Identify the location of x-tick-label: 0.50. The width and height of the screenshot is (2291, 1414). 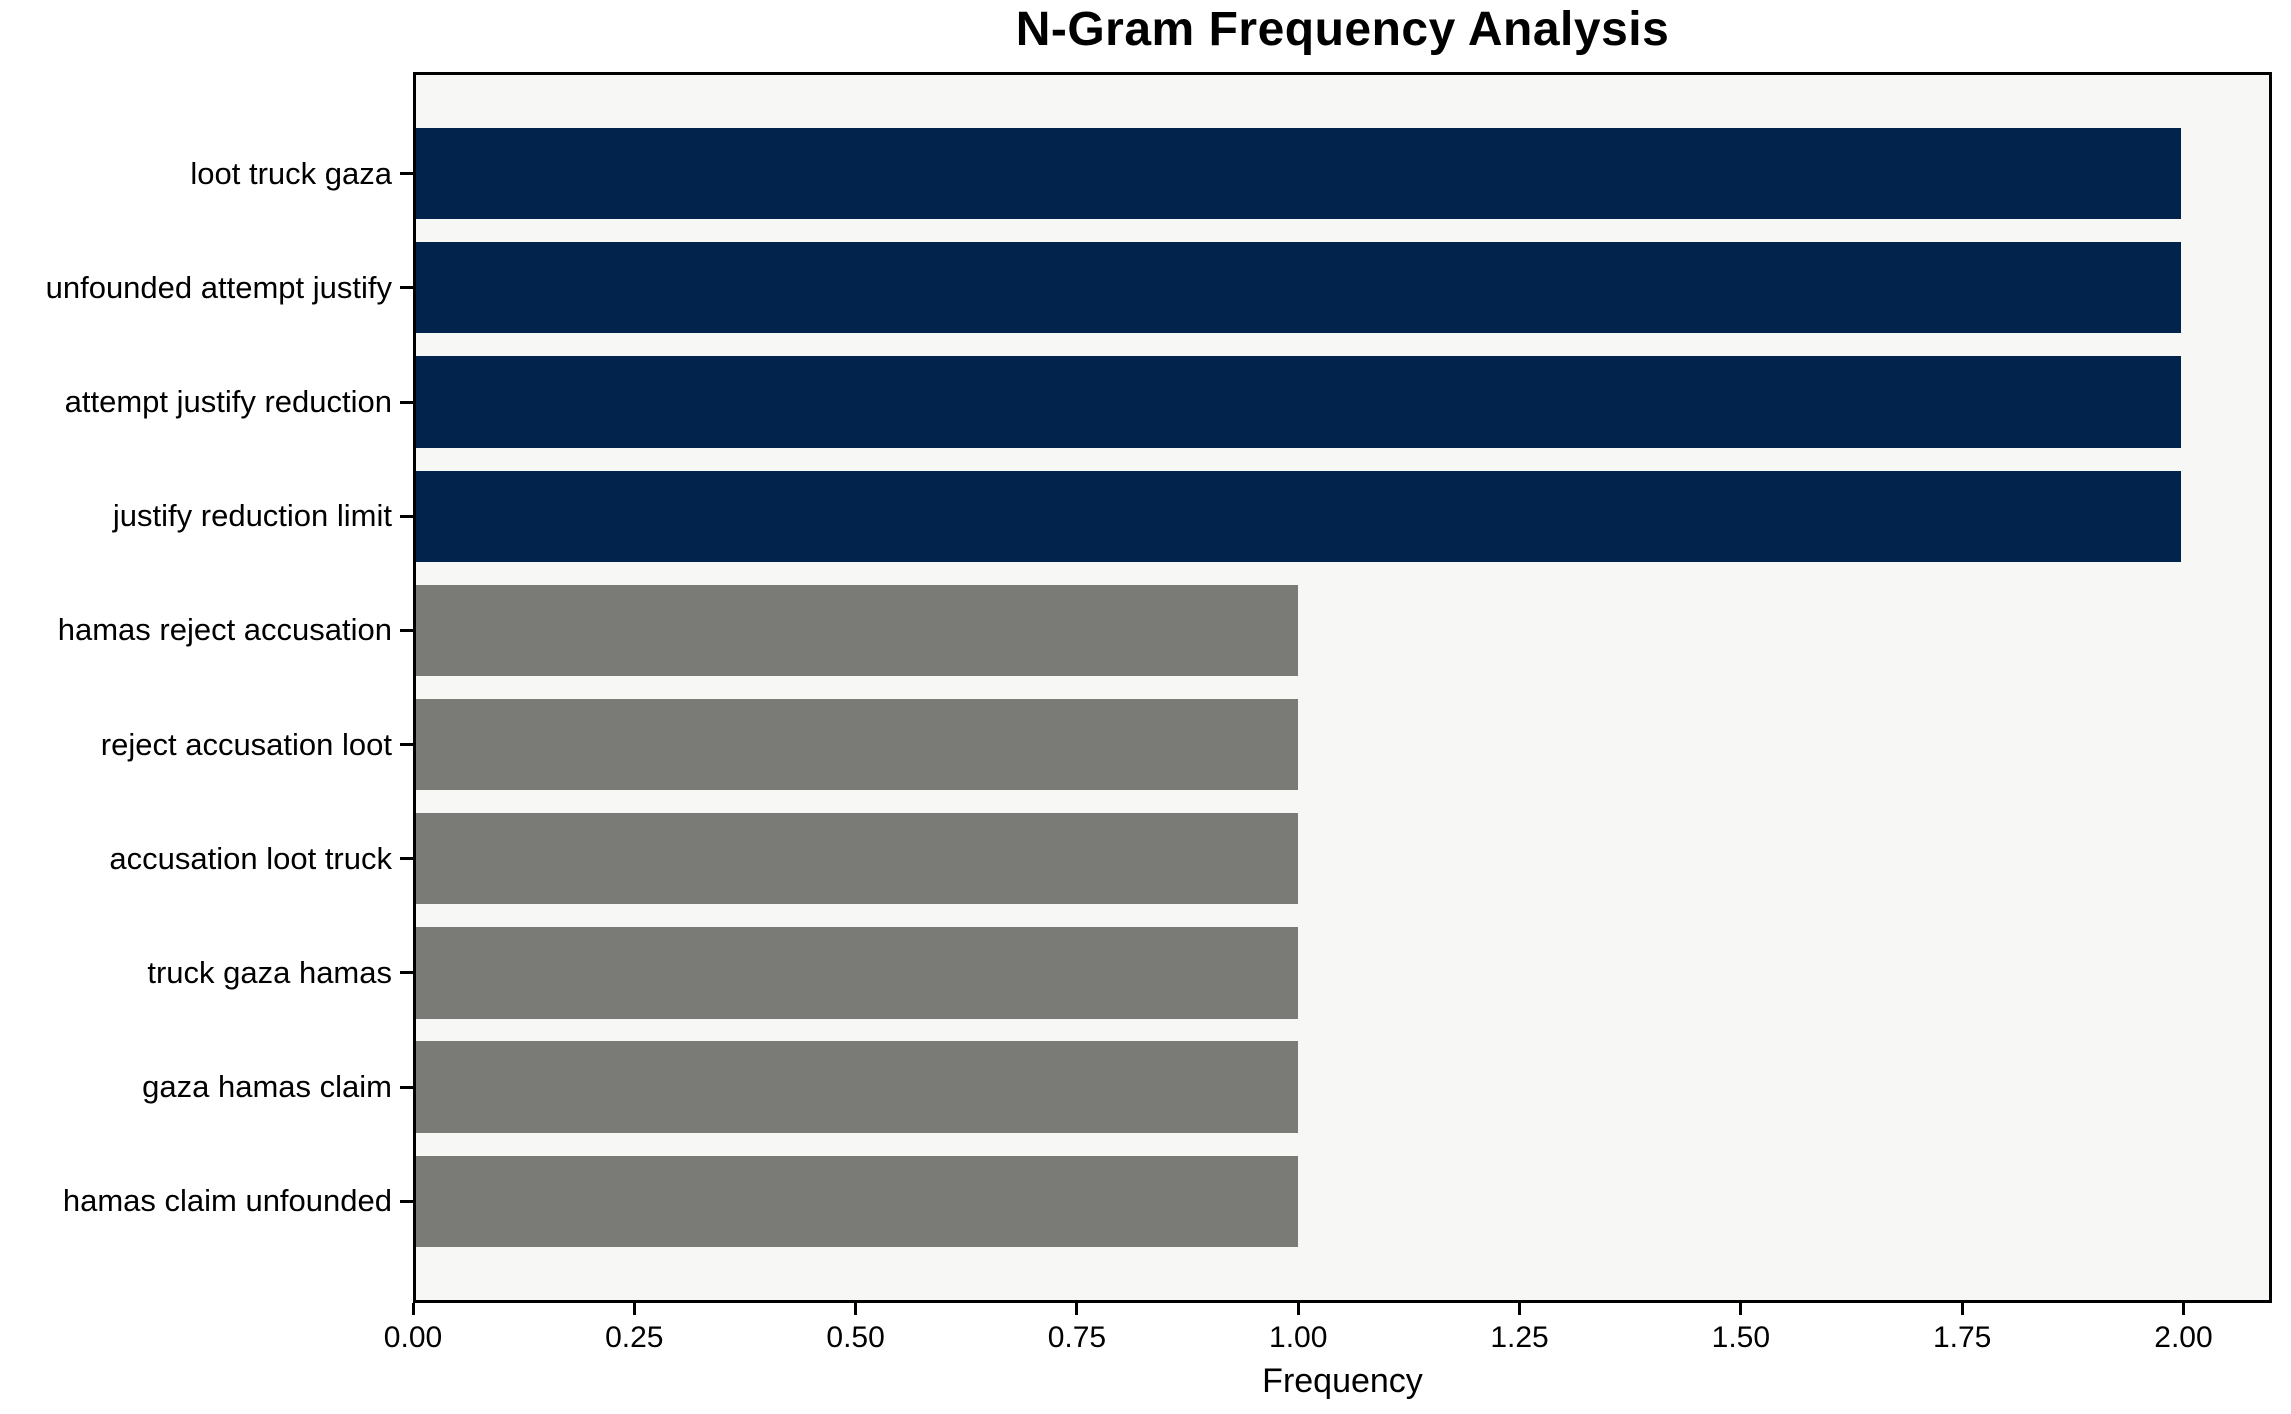
(855, 1337).